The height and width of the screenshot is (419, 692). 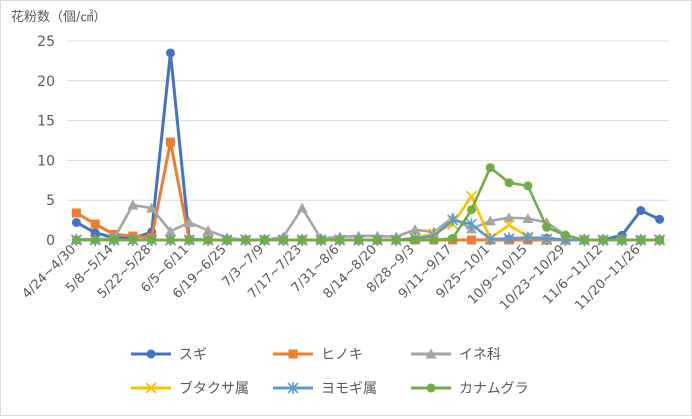 I want to click on y-tick-label: 15, so click(x=46, y=122).